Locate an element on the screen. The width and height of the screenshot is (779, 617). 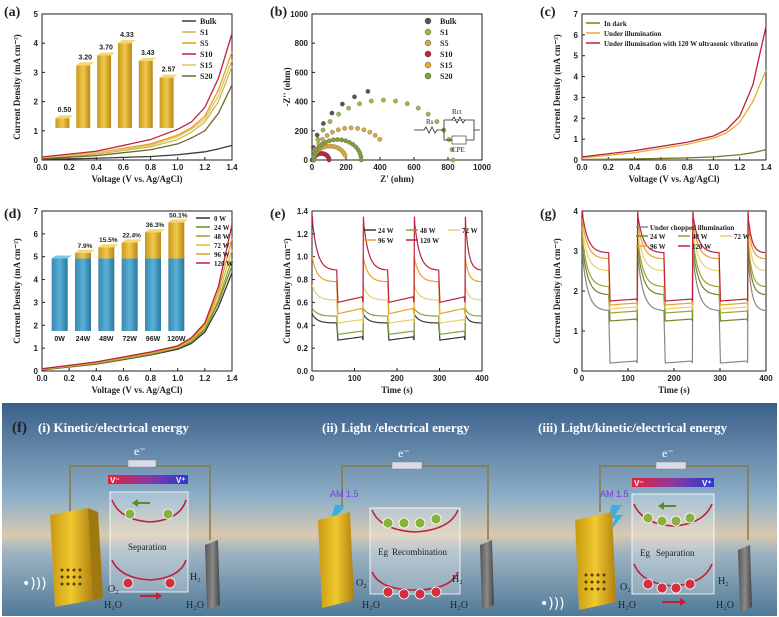
y-tick-label: 600 is located at coordinates (302, 72).